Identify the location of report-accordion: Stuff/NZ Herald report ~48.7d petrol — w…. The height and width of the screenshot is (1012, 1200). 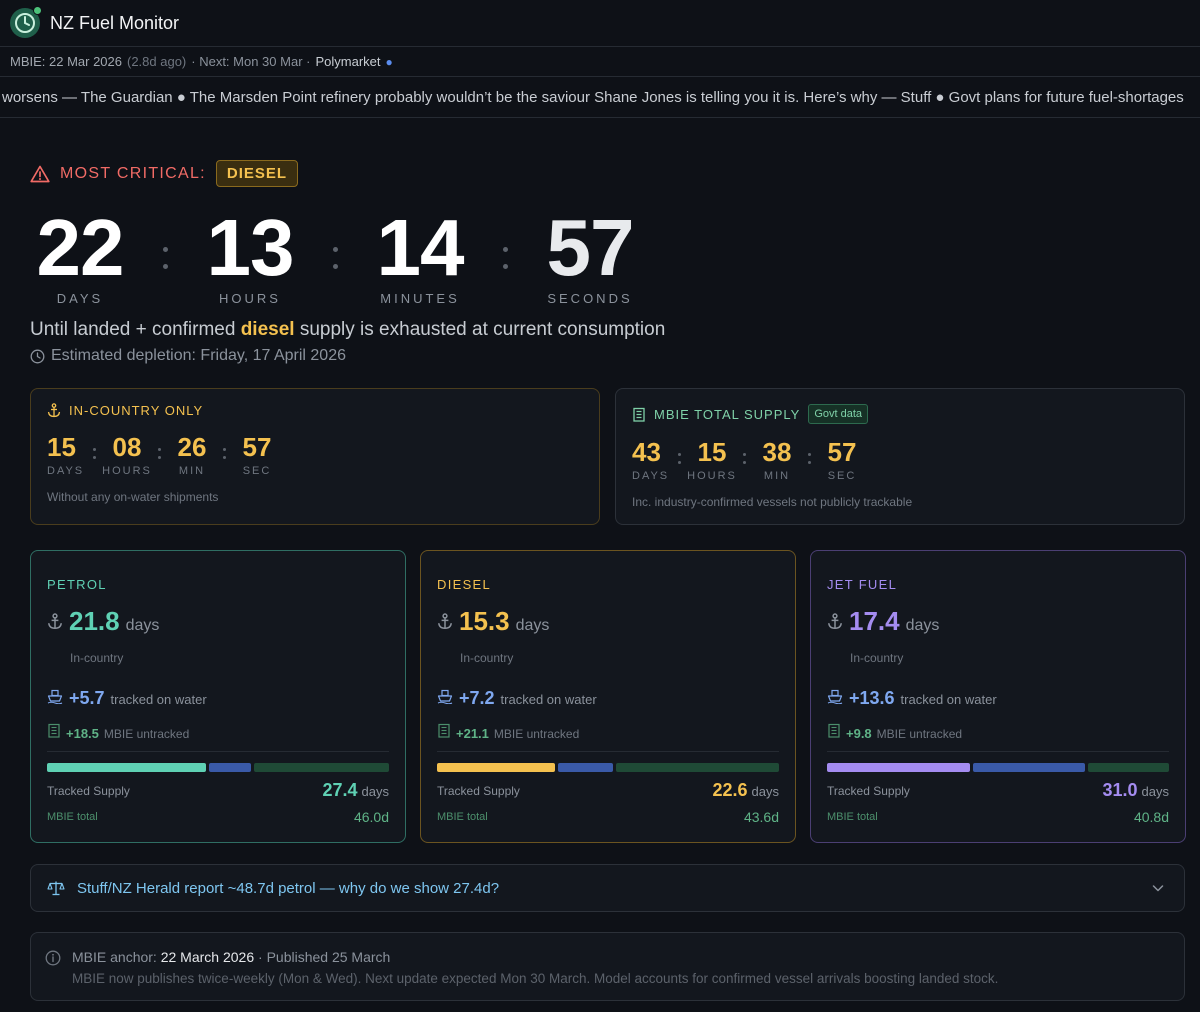
(607, 888).